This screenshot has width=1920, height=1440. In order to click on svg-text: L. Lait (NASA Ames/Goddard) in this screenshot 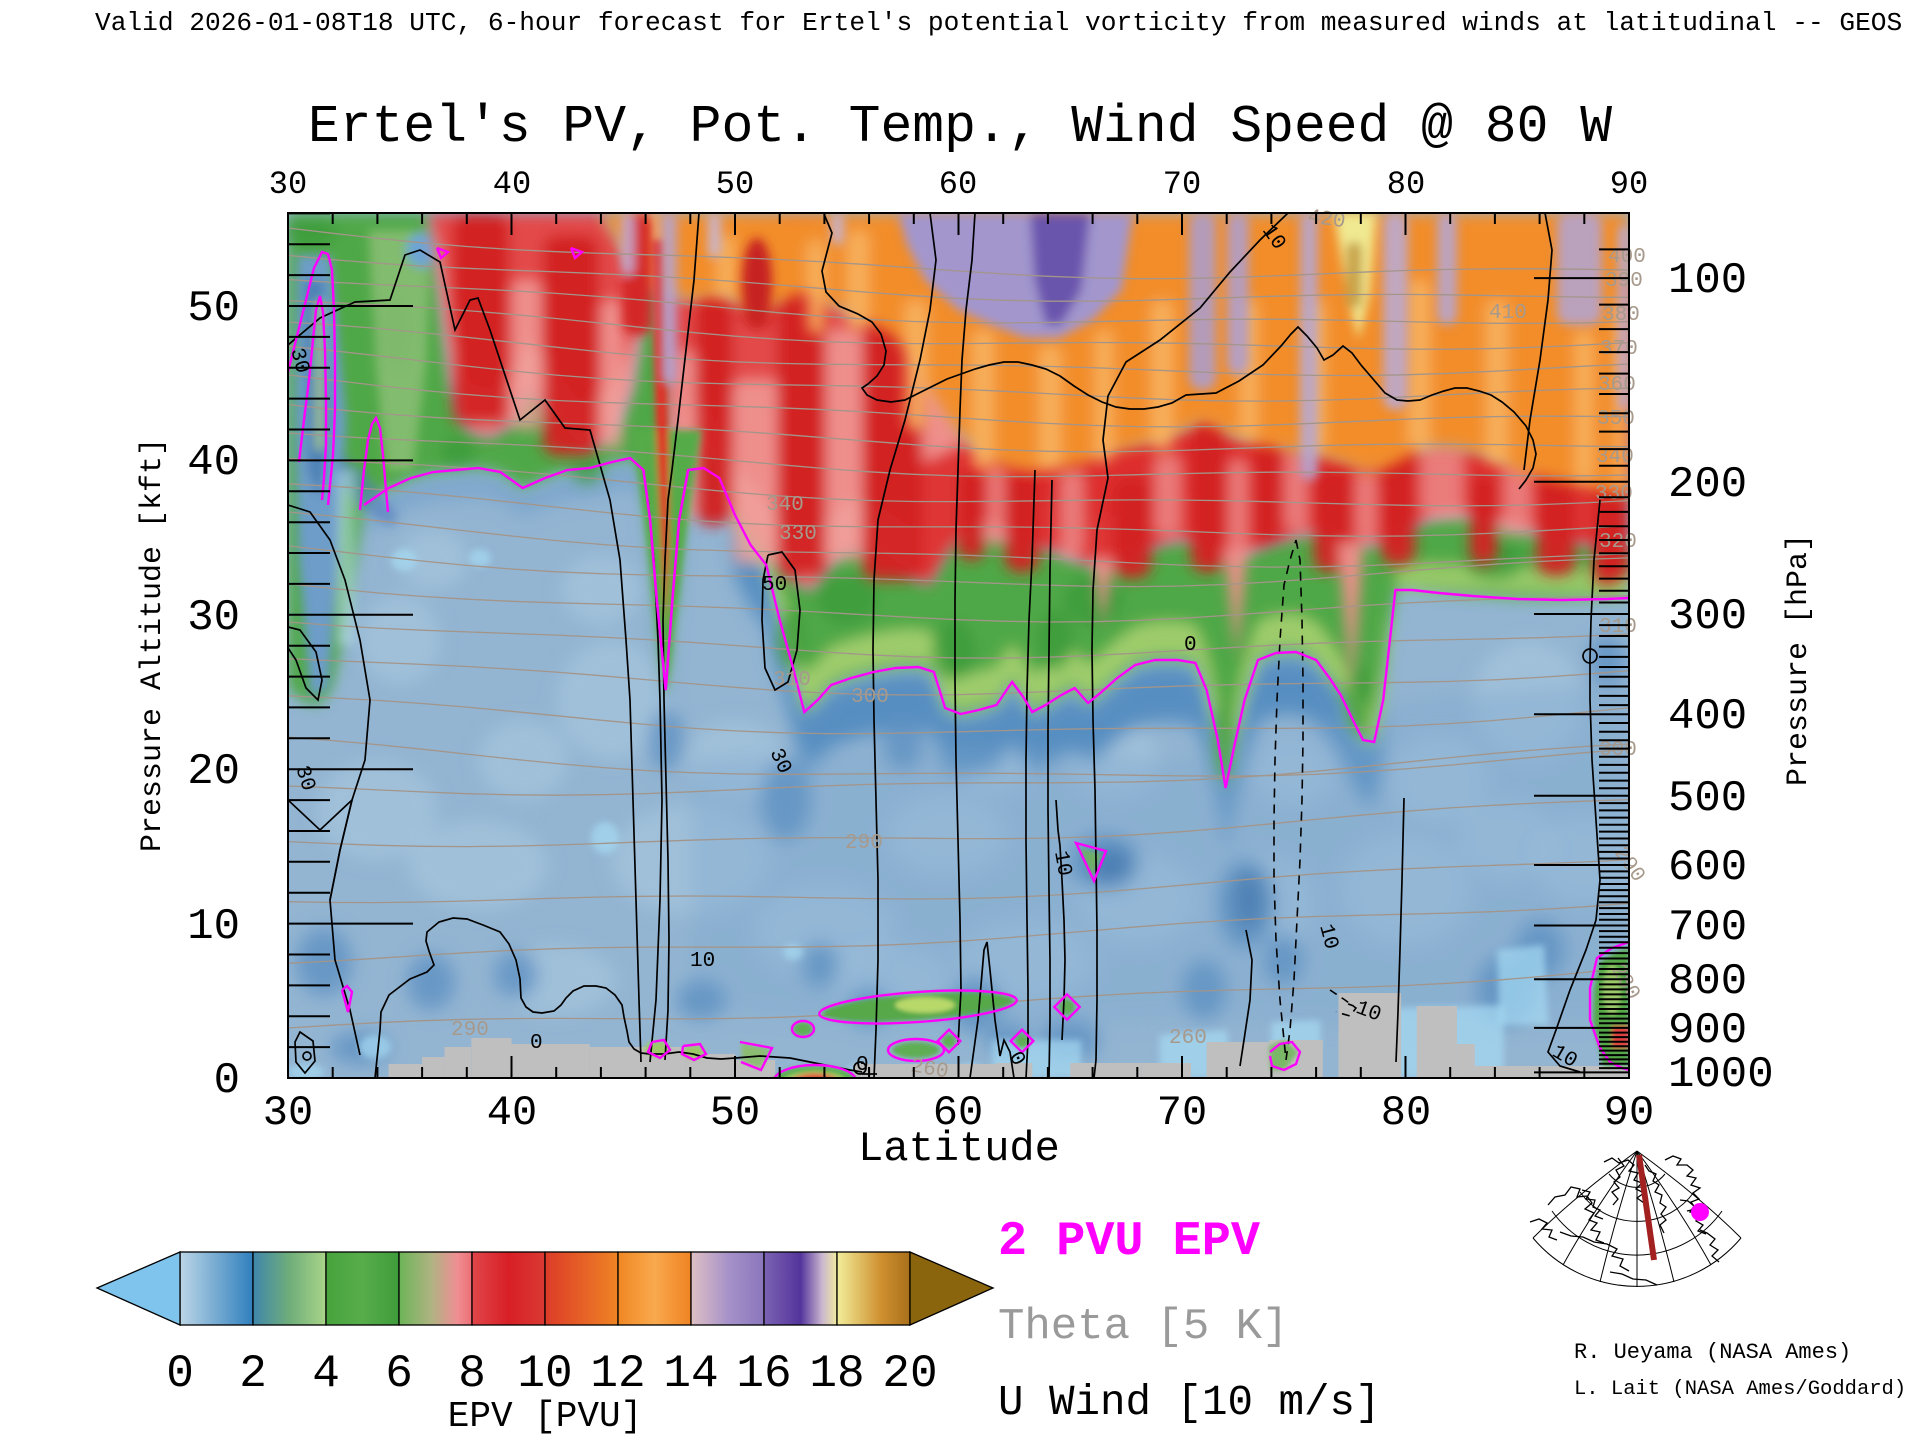, I will do `click(1740, 1389)`.